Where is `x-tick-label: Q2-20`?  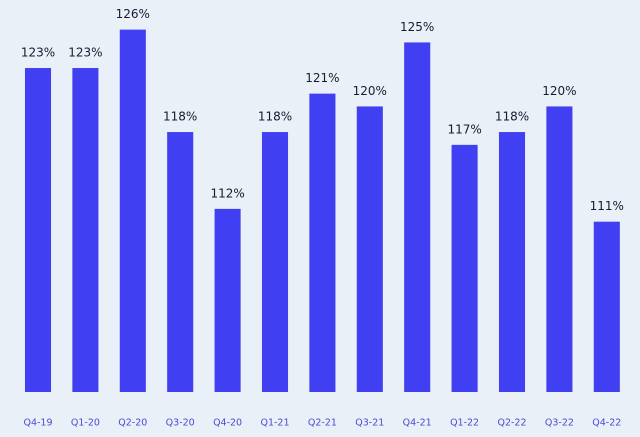
x-tick-label: Q2-20 is located at coordinates (132, 423).